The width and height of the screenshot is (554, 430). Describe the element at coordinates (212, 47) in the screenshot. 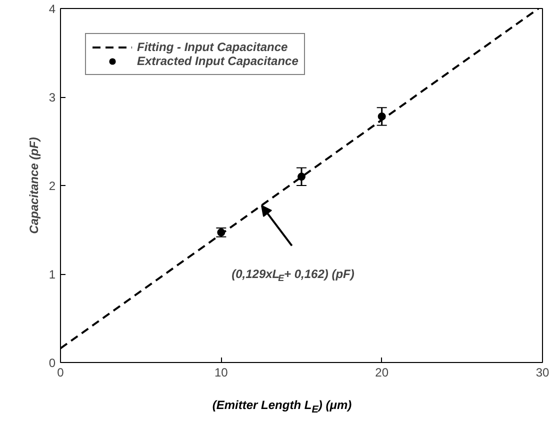

I see `legend-label: Fitting - Input Capacitance` at that location.